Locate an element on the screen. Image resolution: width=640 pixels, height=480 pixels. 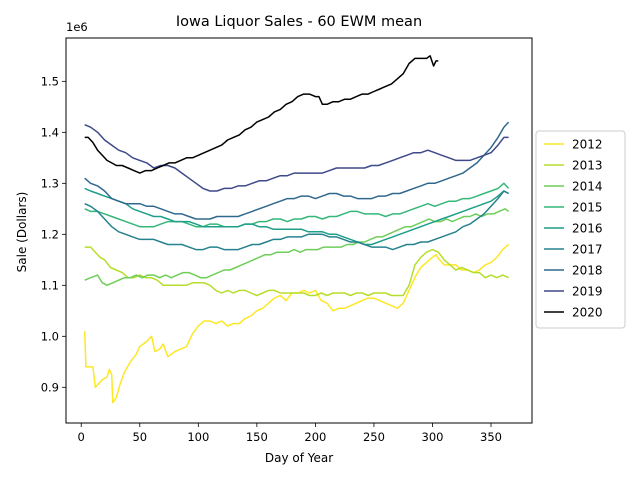
y-tick-label: 1.3 is located at coordinates (50, 183).